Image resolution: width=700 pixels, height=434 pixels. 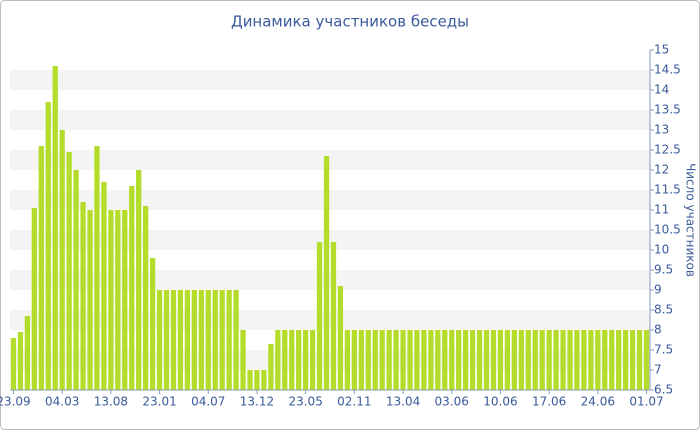 I want to click on y-tick-label: 12.5, so click(x=667, y=150).